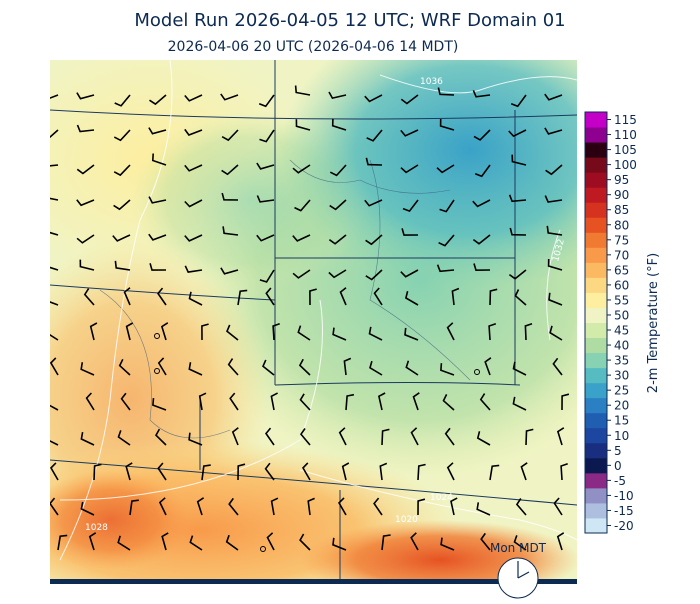  What do you see at coordinates (621, 300) in the screenshot?
I see `colorbar-tick-label: 55` at bounding box center [621, 300].